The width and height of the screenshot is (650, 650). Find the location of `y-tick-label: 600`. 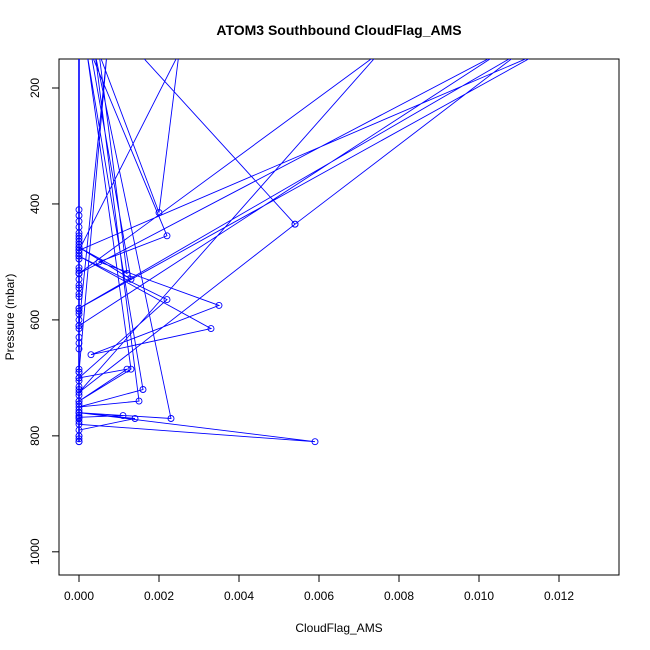

y-tick-label: 600 is located at coordinates (35, 320).